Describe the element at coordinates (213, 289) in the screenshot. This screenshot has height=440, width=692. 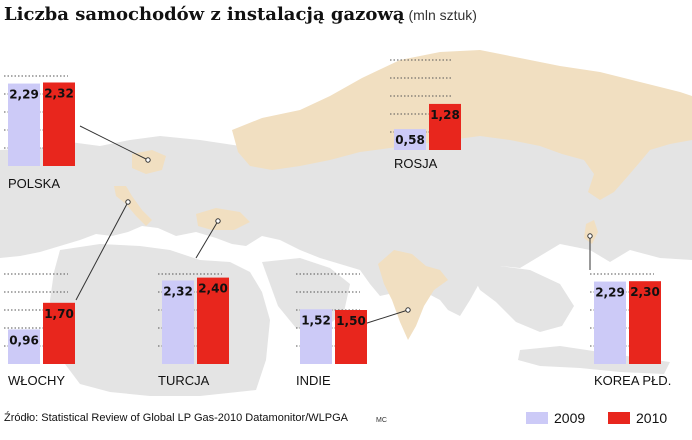
I see `data-label-turcja-2010: 2,40` at that location.